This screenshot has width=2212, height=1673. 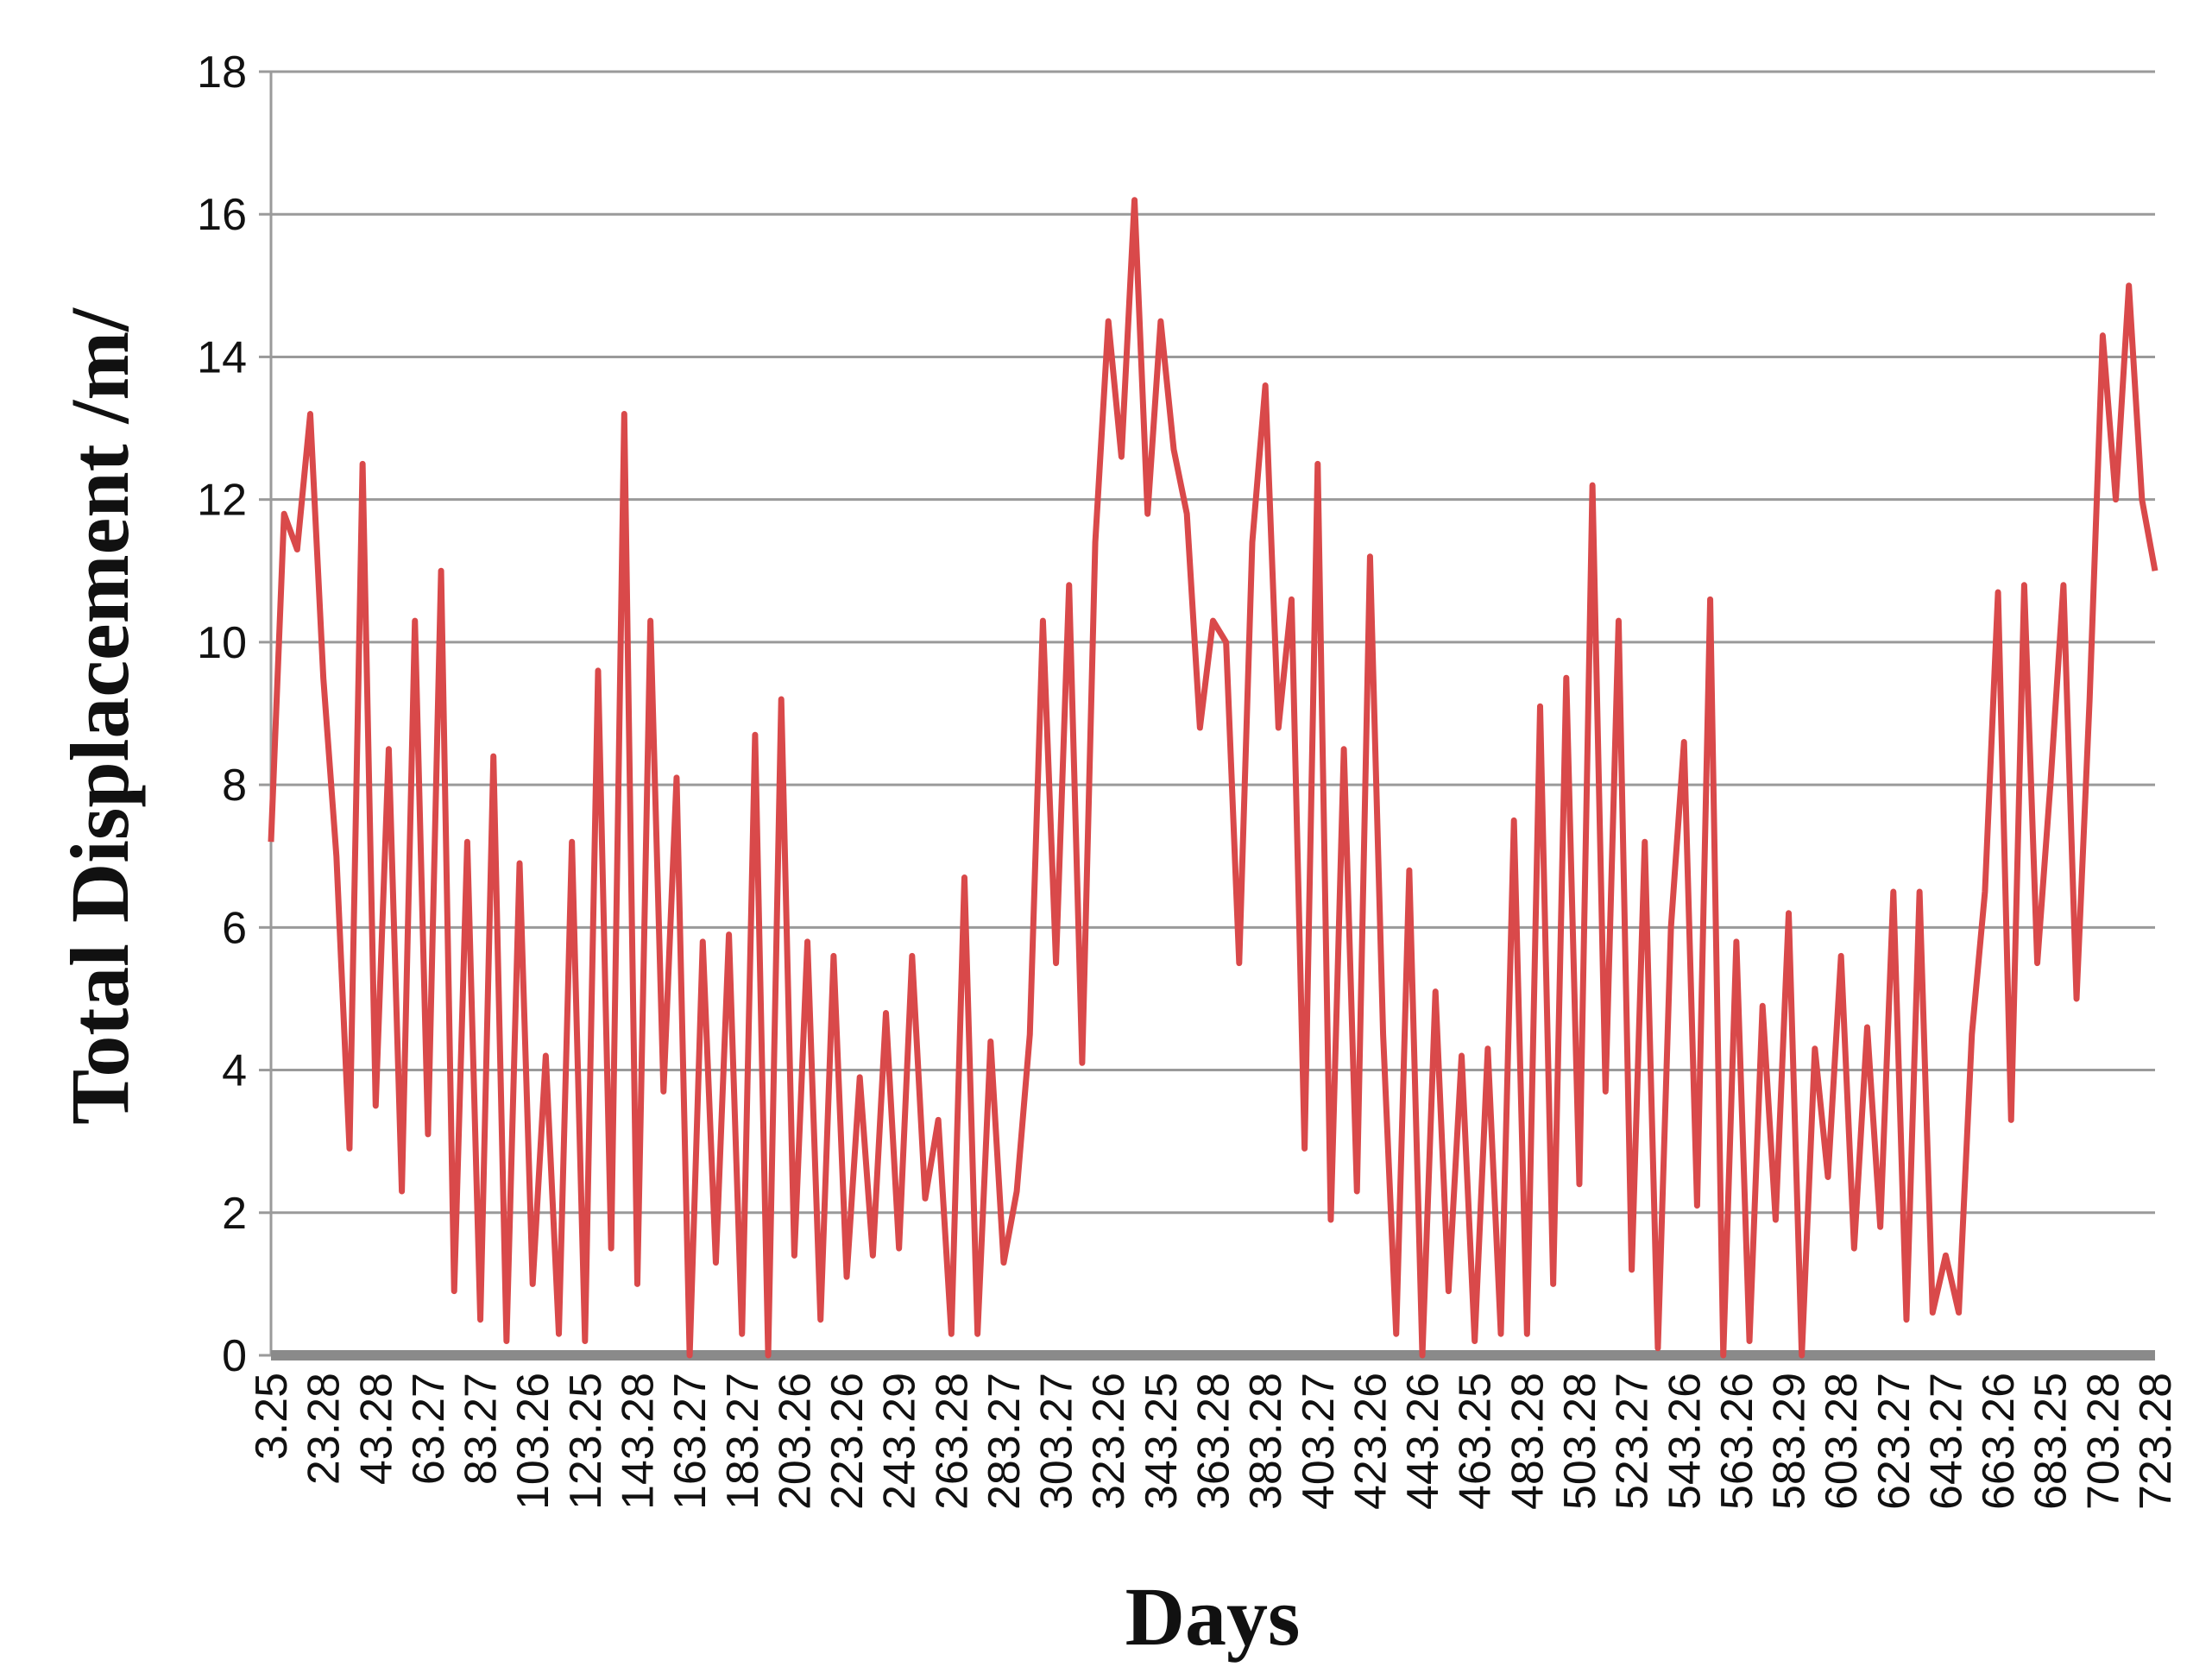 I want to click on x-tick-label: 503.28, so click(x=1580, y=1441).